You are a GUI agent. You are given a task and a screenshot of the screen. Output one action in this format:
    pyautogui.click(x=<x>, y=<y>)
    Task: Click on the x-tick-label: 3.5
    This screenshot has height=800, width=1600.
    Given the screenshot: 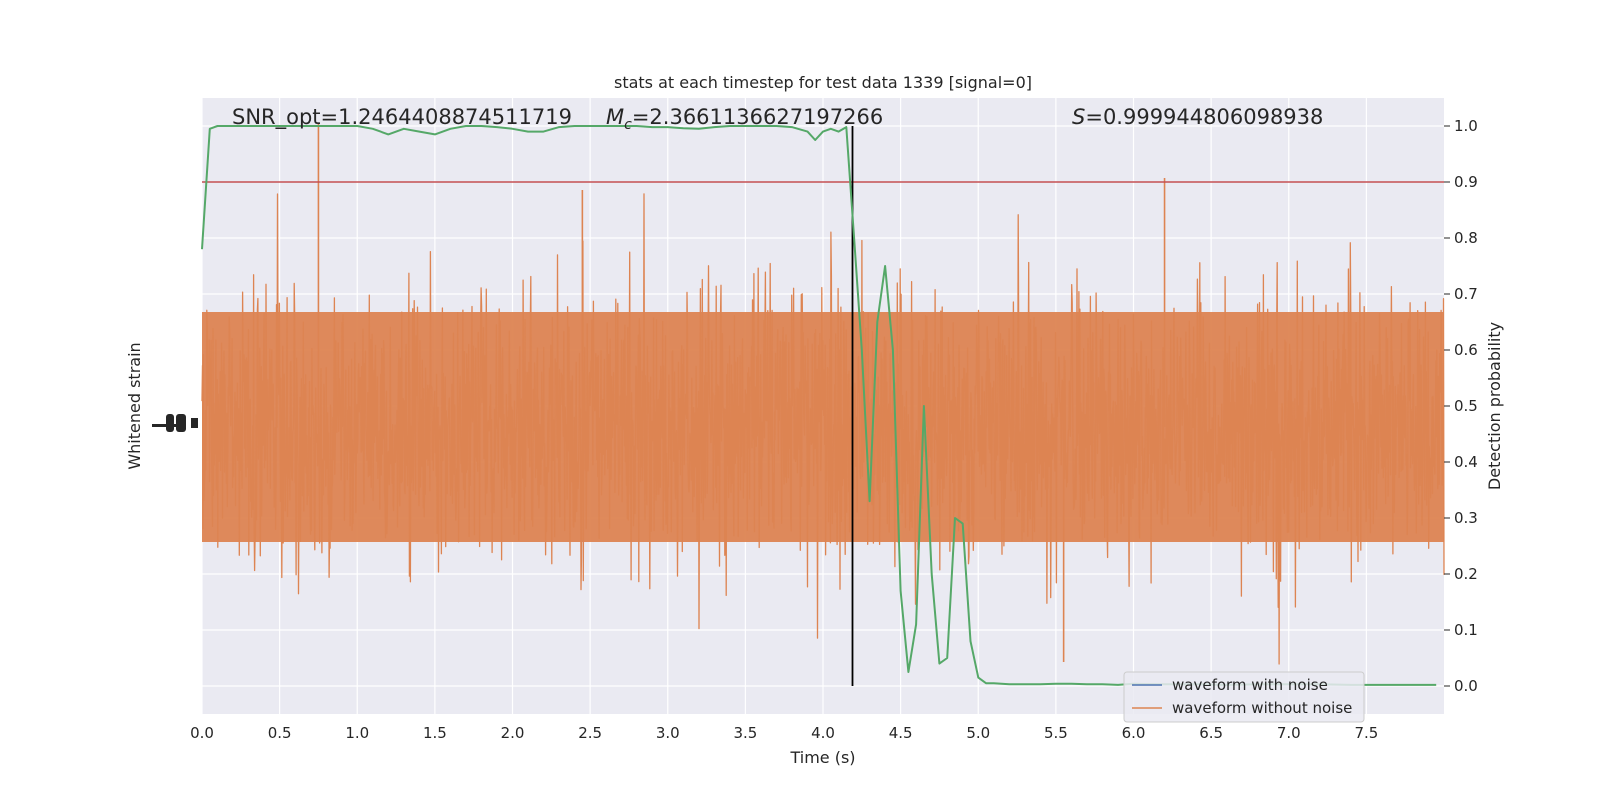 What is the action you would take?
    pyautogui.click(x=745, y=733)
    